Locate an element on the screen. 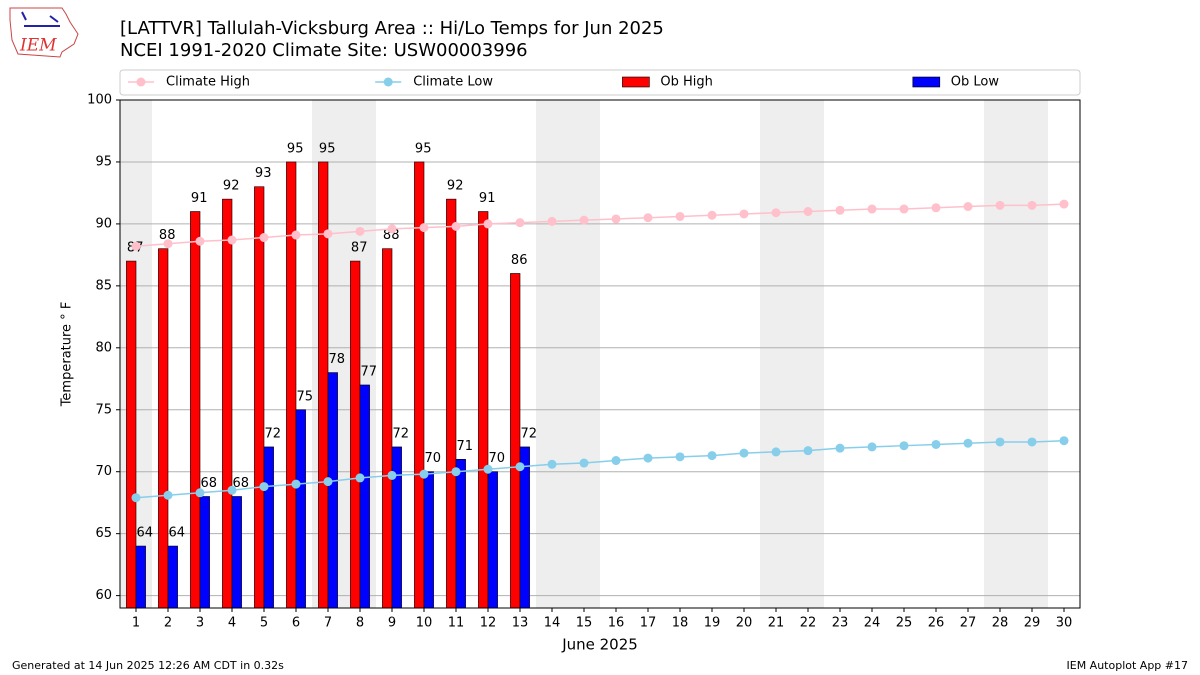 This screenshot has width=1200, height=675. y-axis-label: Temperature ° F is located at coordinates (67, 355).